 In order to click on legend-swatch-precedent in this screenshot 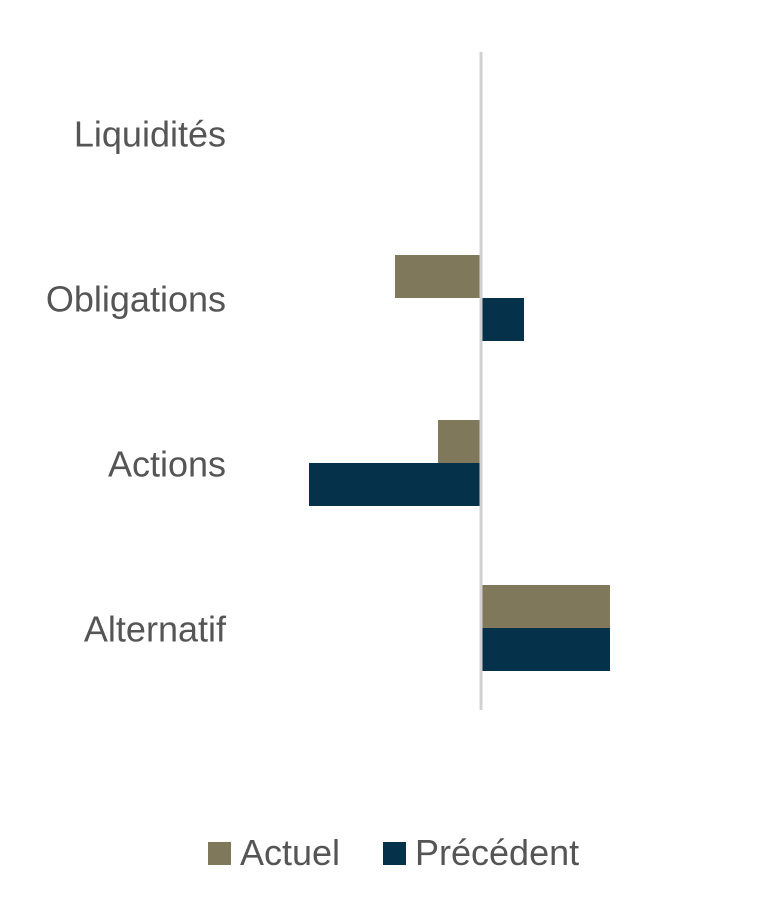, I will do `click(394, 853)`.